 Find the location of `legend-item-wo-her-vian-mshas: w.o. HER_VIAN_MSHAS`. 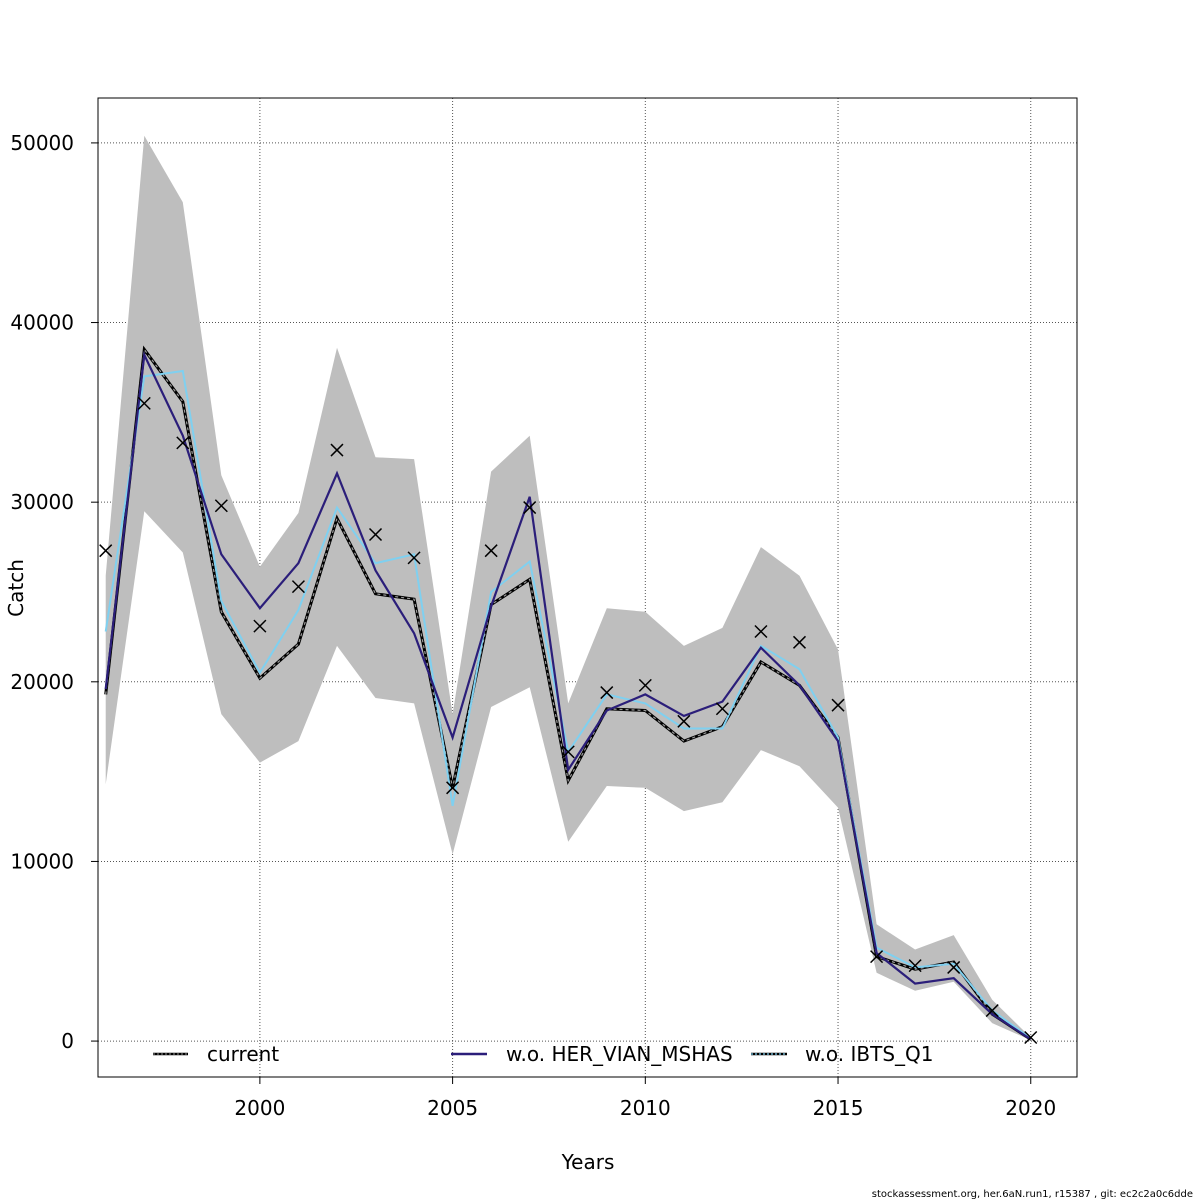

legend-item-wo-her-vian-mshas: w.o. HER_VIAN_MSHAS is located at coordinates (592, 1054).